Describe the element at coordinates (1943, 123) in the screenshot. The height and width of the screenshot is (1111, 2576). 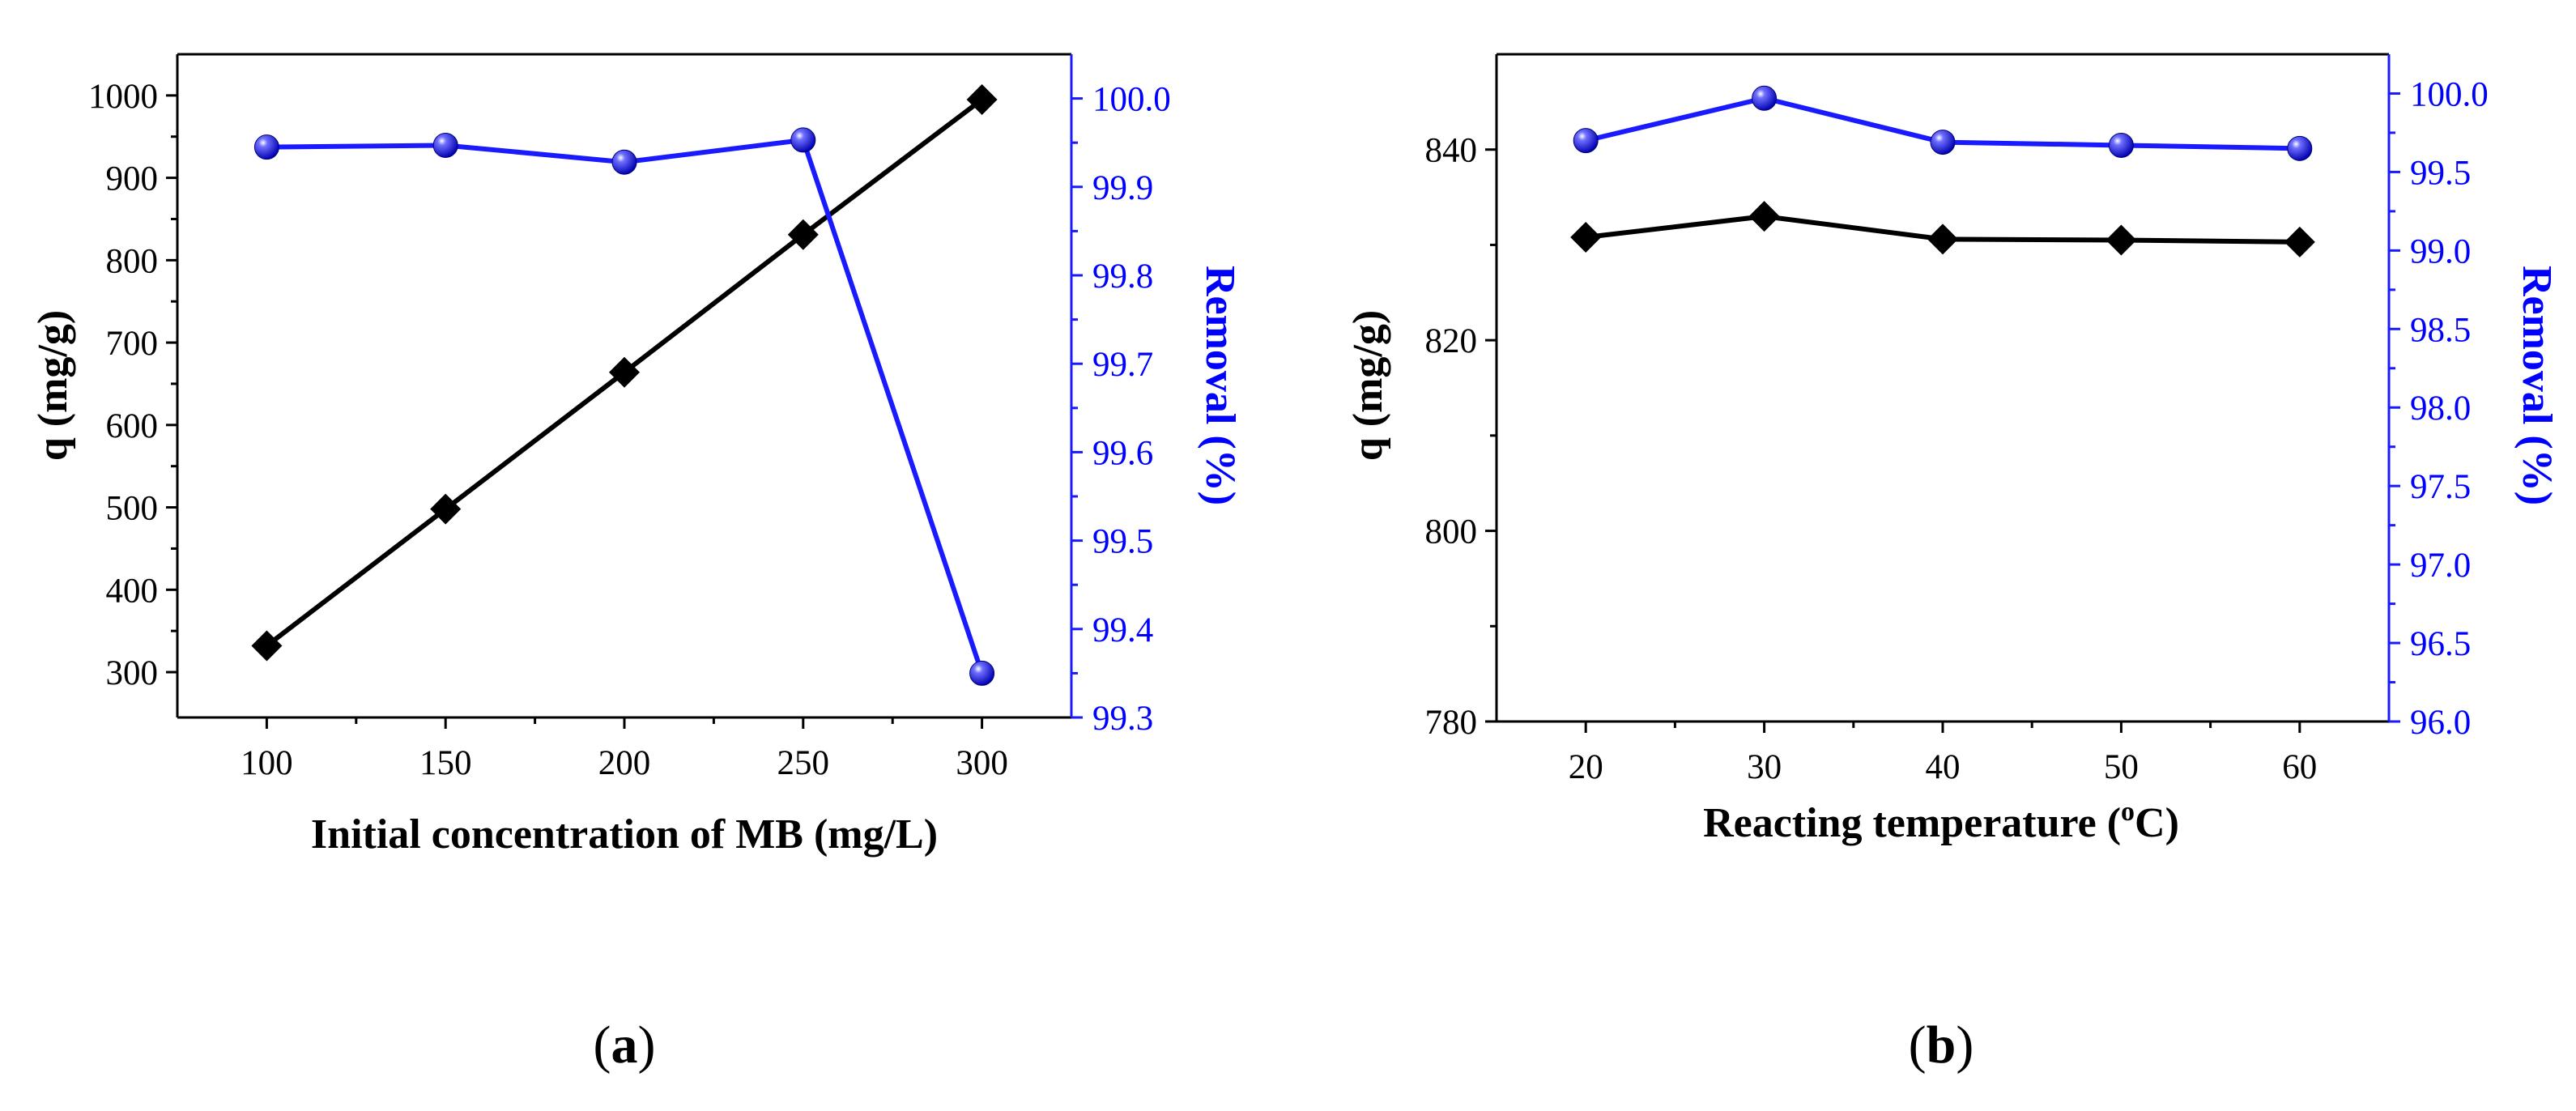
I see `panel-b-removal-series` at that location.